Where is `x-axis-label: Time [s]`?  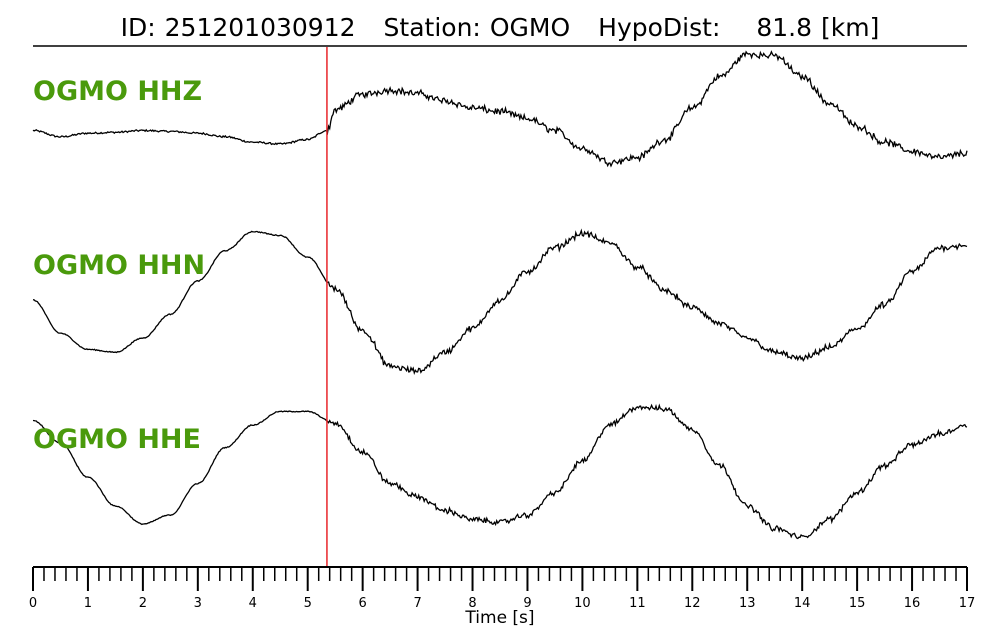 x-axis-label: Time [s] is located at coordinates (499, 618).